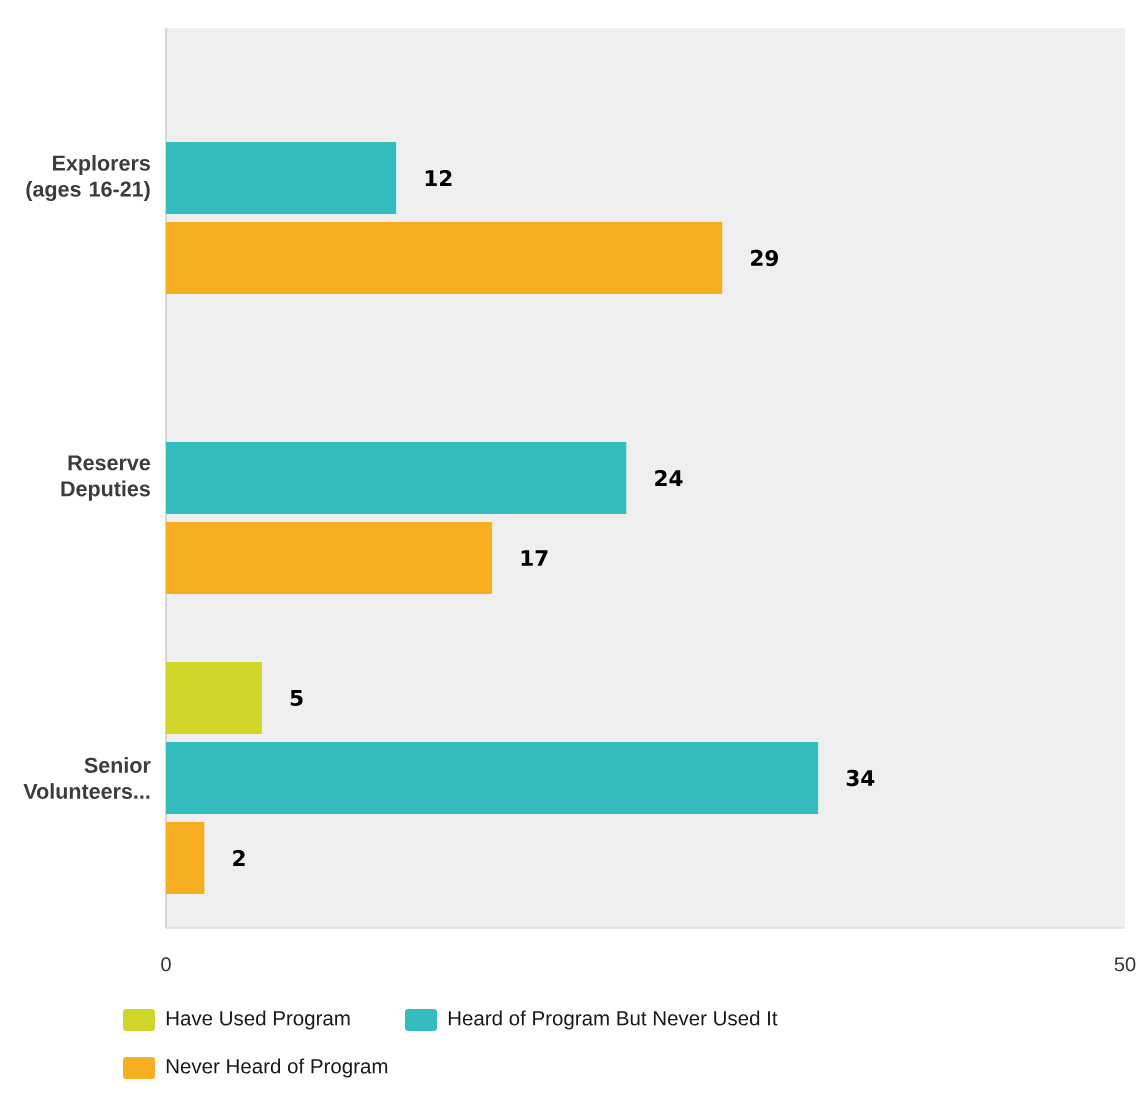 Image resolution: width=1138 pixels, height=1093 pixels. Describe the element at coordinates (764, 258) in the screenshot. I see `data-label: 29` at that location.